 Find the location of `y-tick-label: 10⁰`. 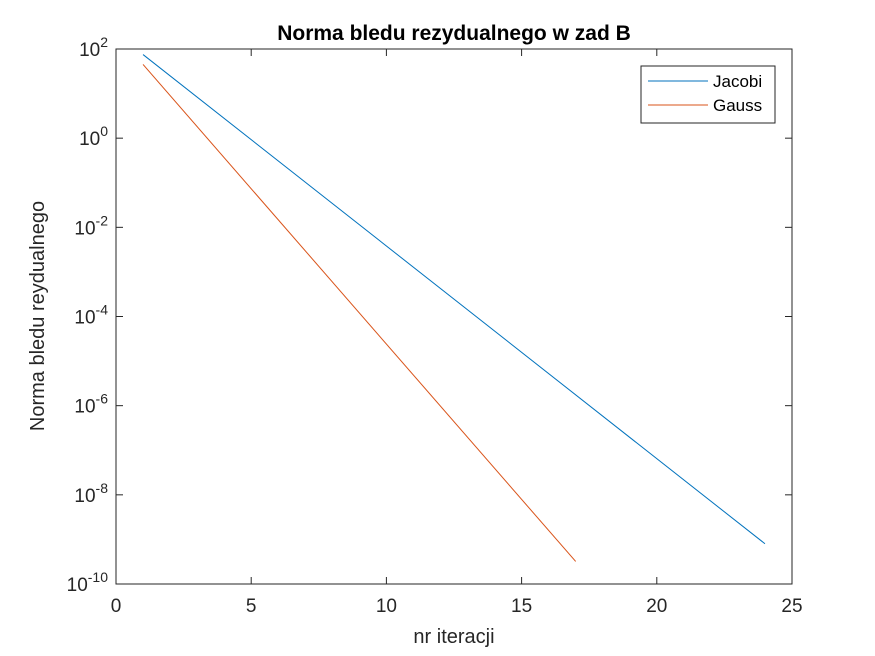

y-tick-label: 10⁰ is located at coordinates (93, 136).